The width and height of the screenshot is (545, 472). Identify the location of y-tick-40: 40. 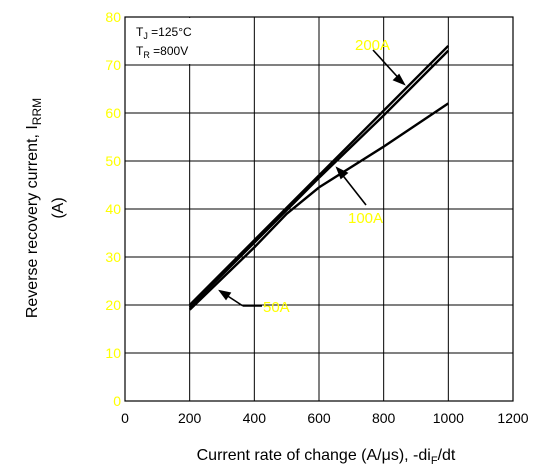
(113, 209).